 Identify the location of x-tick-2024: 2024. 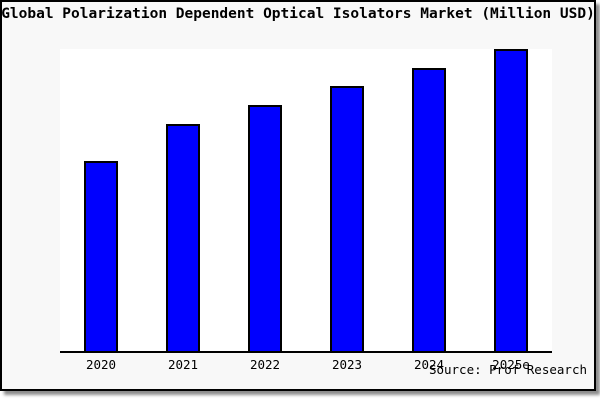
(429, 364).